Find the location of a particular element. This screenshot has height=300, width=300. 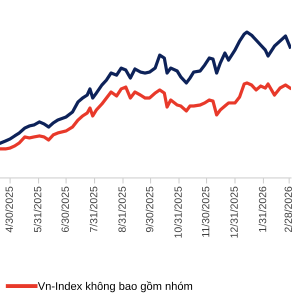

x-tick-label: 5/31/2025 is located at coordinates (38, 209).